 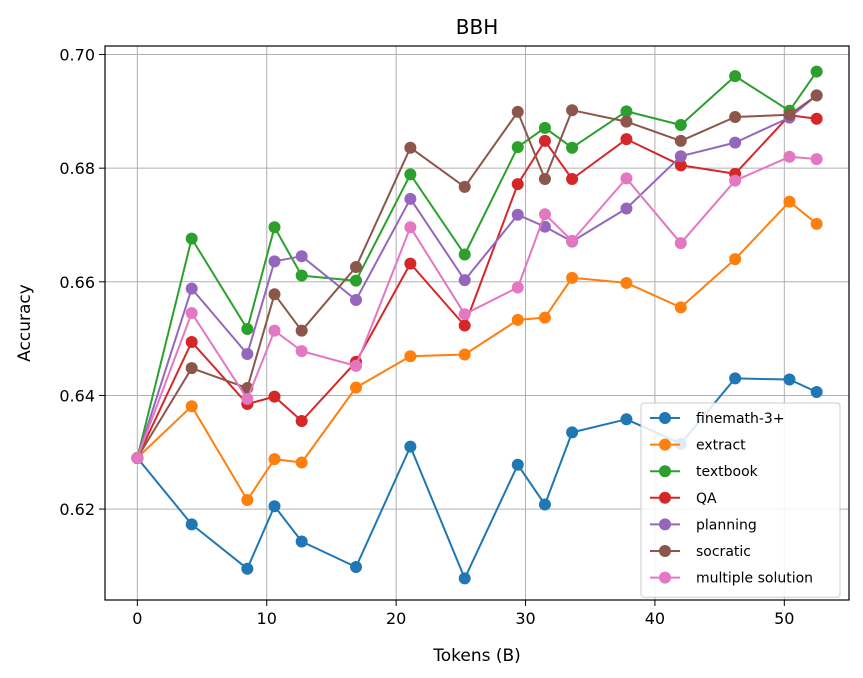 I want to click on legend-label: textbook, so click(x=727, y=472).